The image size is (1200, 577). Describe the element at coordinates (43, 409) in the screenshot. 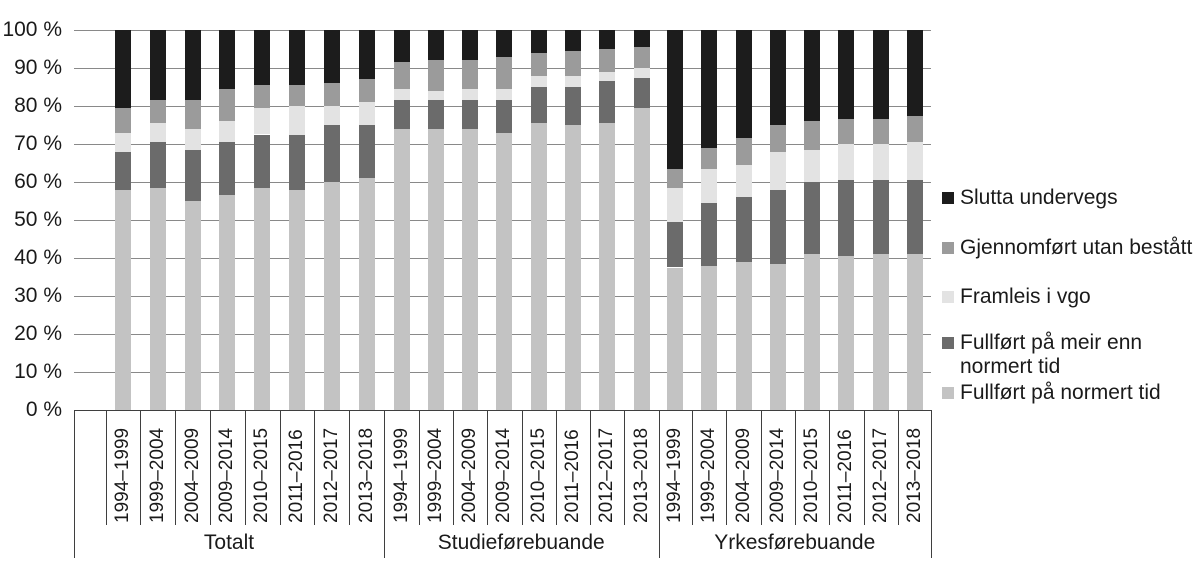

I see `y-tick-label: 0 %` at that location.